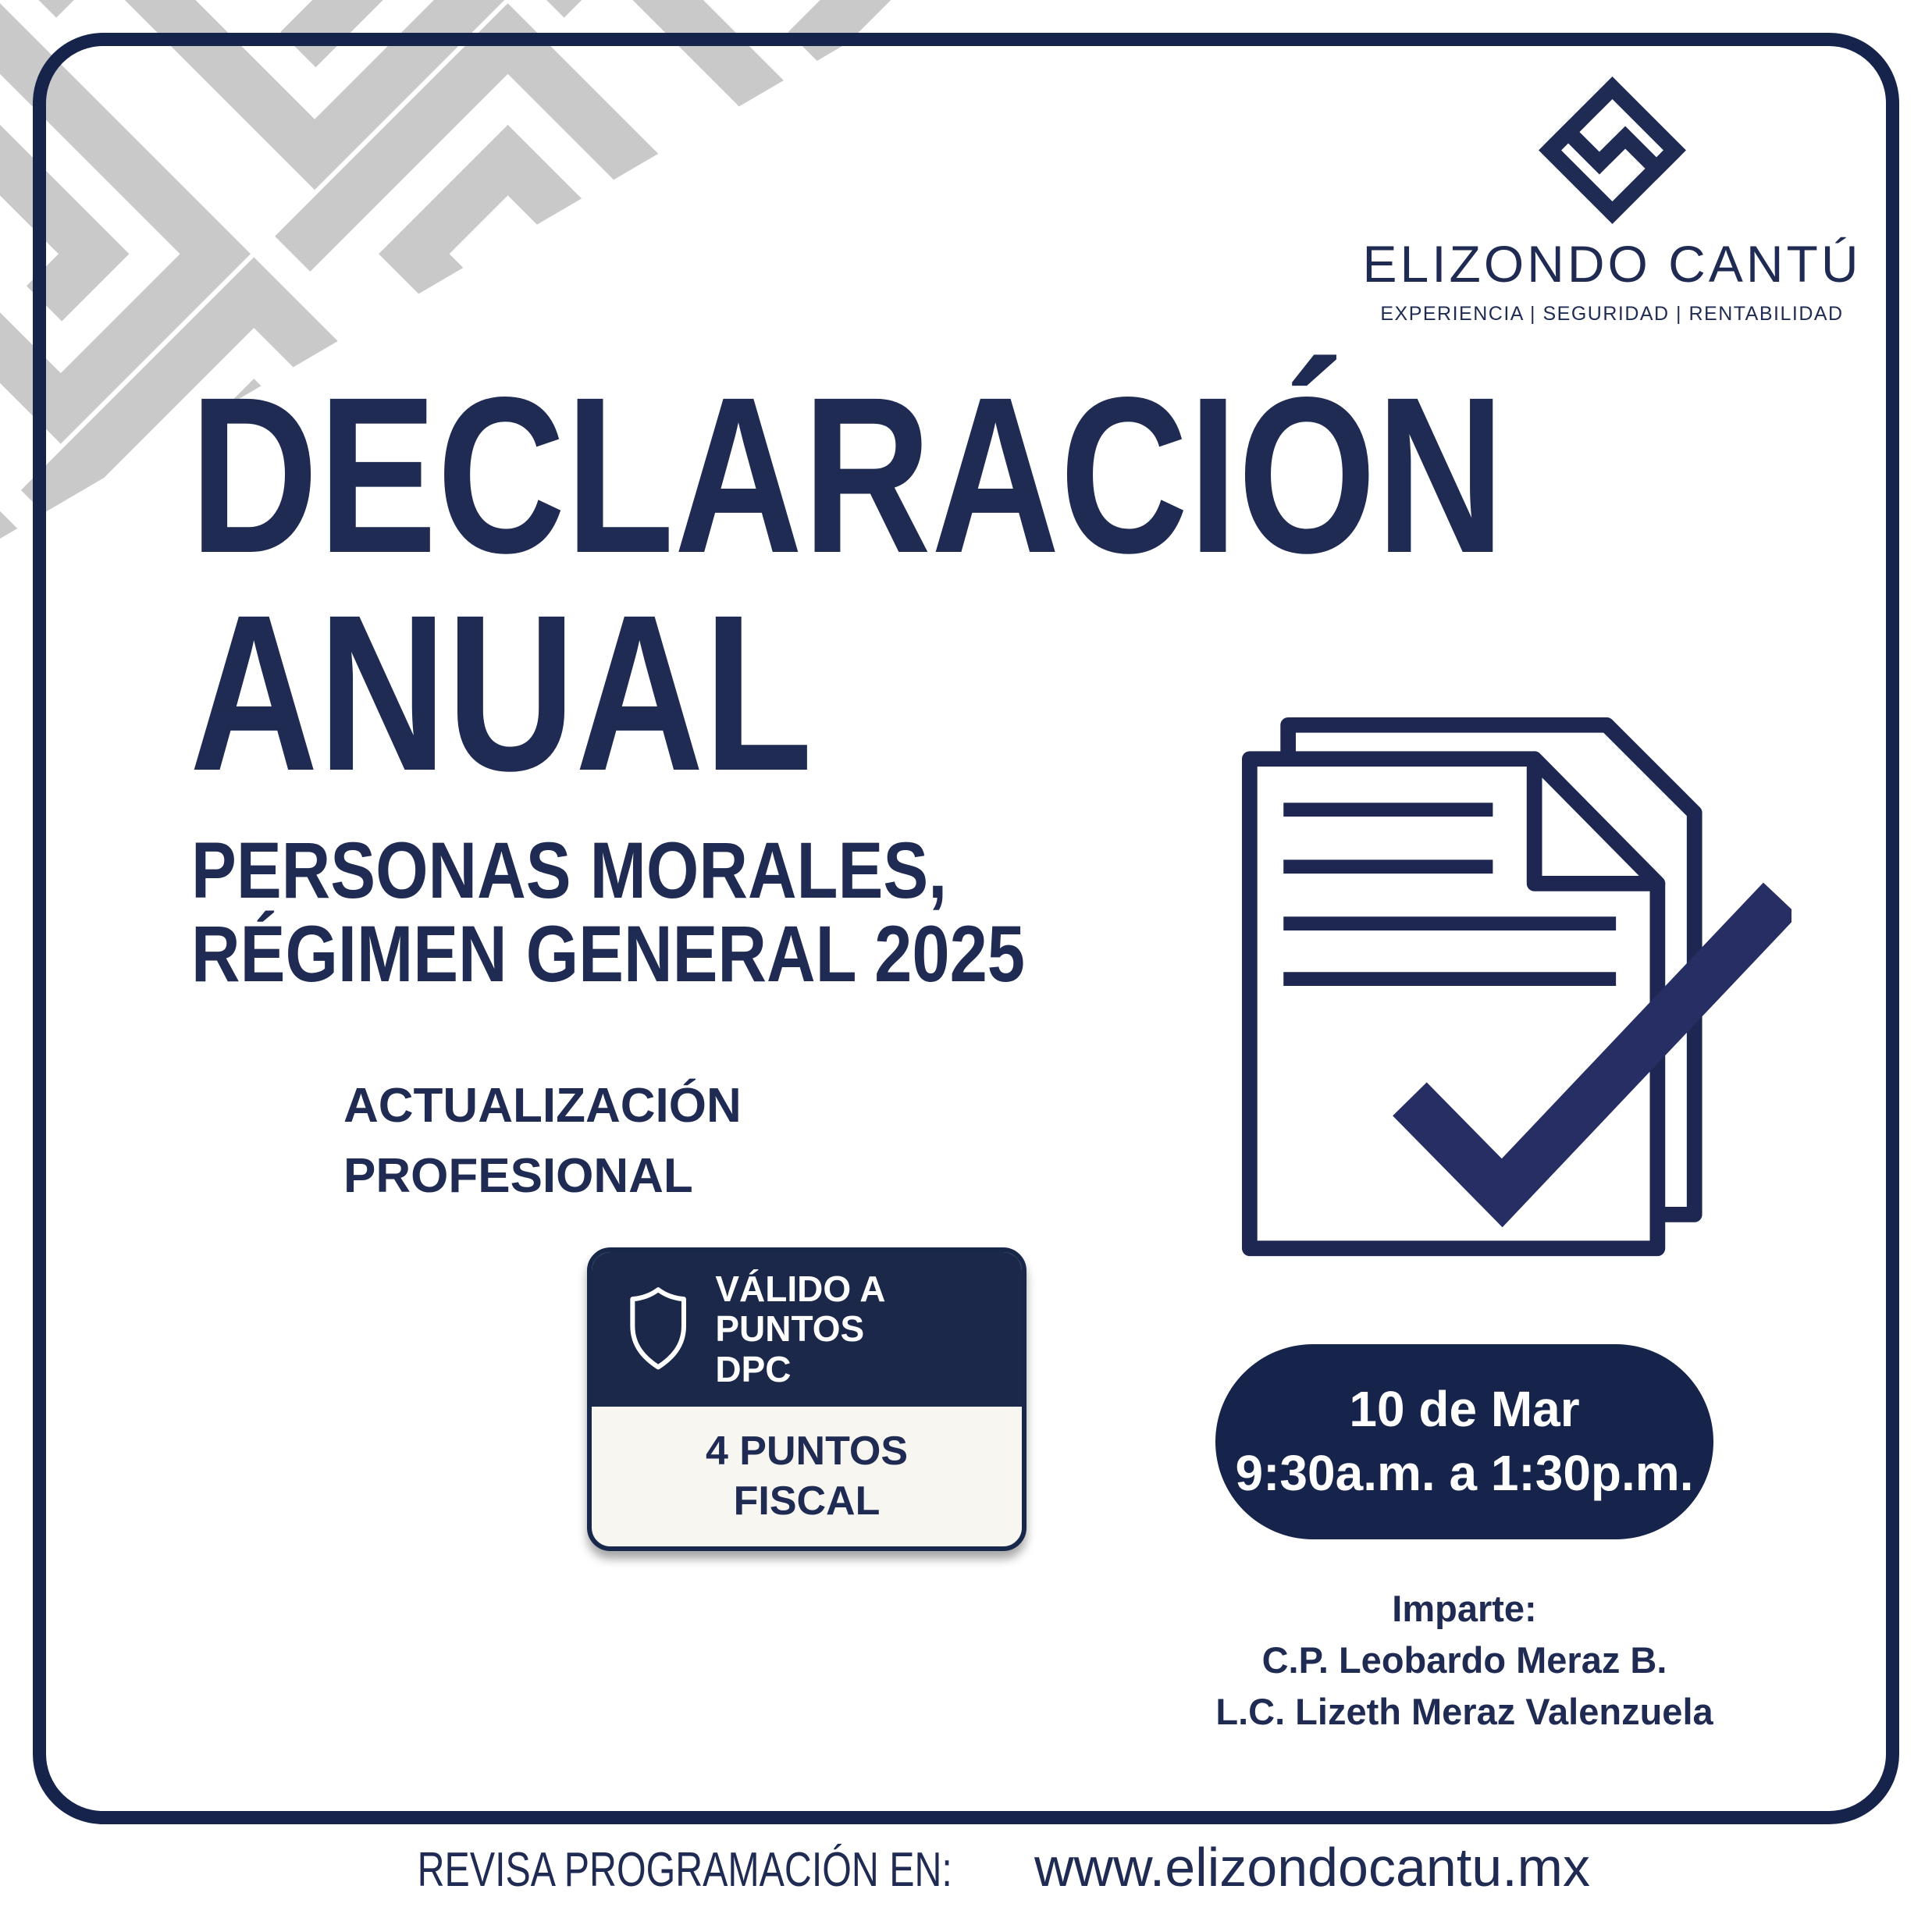 The height and width of the screenshot is (1932, 1932). I want to click on footer-prefix: REVISA PROGRAMACIÓN EN:, so click(684, 1870).